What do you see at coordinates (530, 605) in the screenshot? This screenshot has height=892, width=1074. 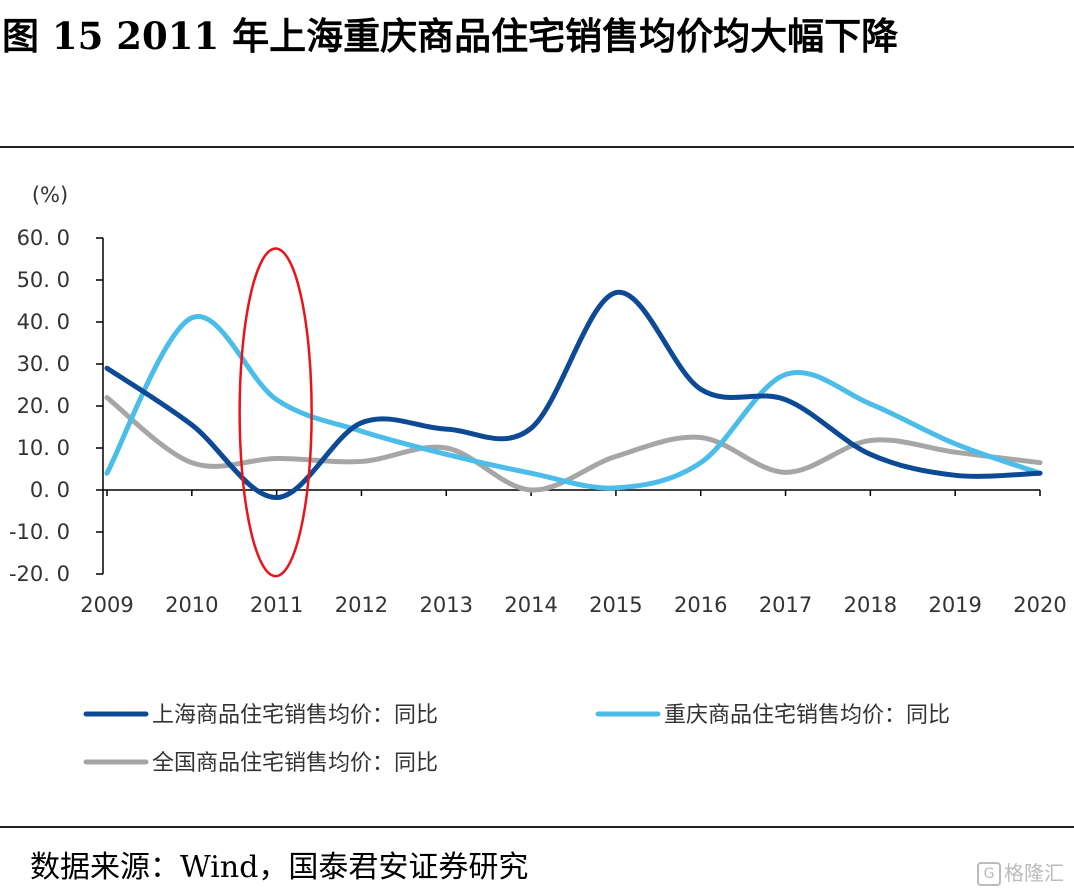 I see `x-tick-label: 2014` at bounding box center [530, 605].